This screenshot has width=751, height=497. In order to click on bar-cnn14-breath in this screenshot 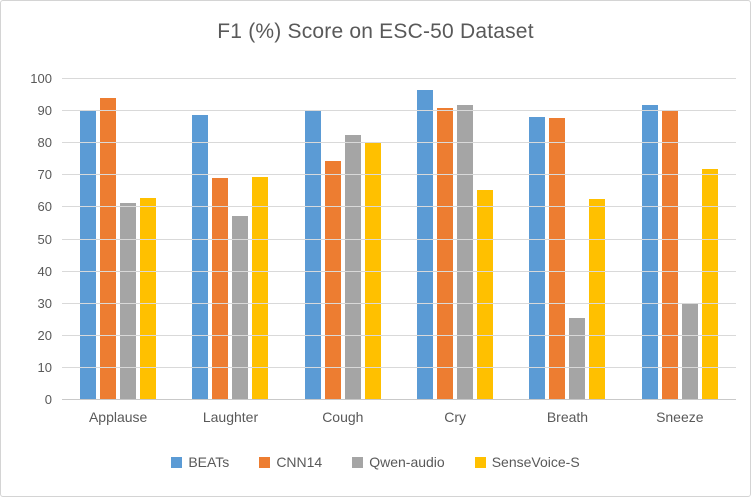, I will do `click(557, 258)`.